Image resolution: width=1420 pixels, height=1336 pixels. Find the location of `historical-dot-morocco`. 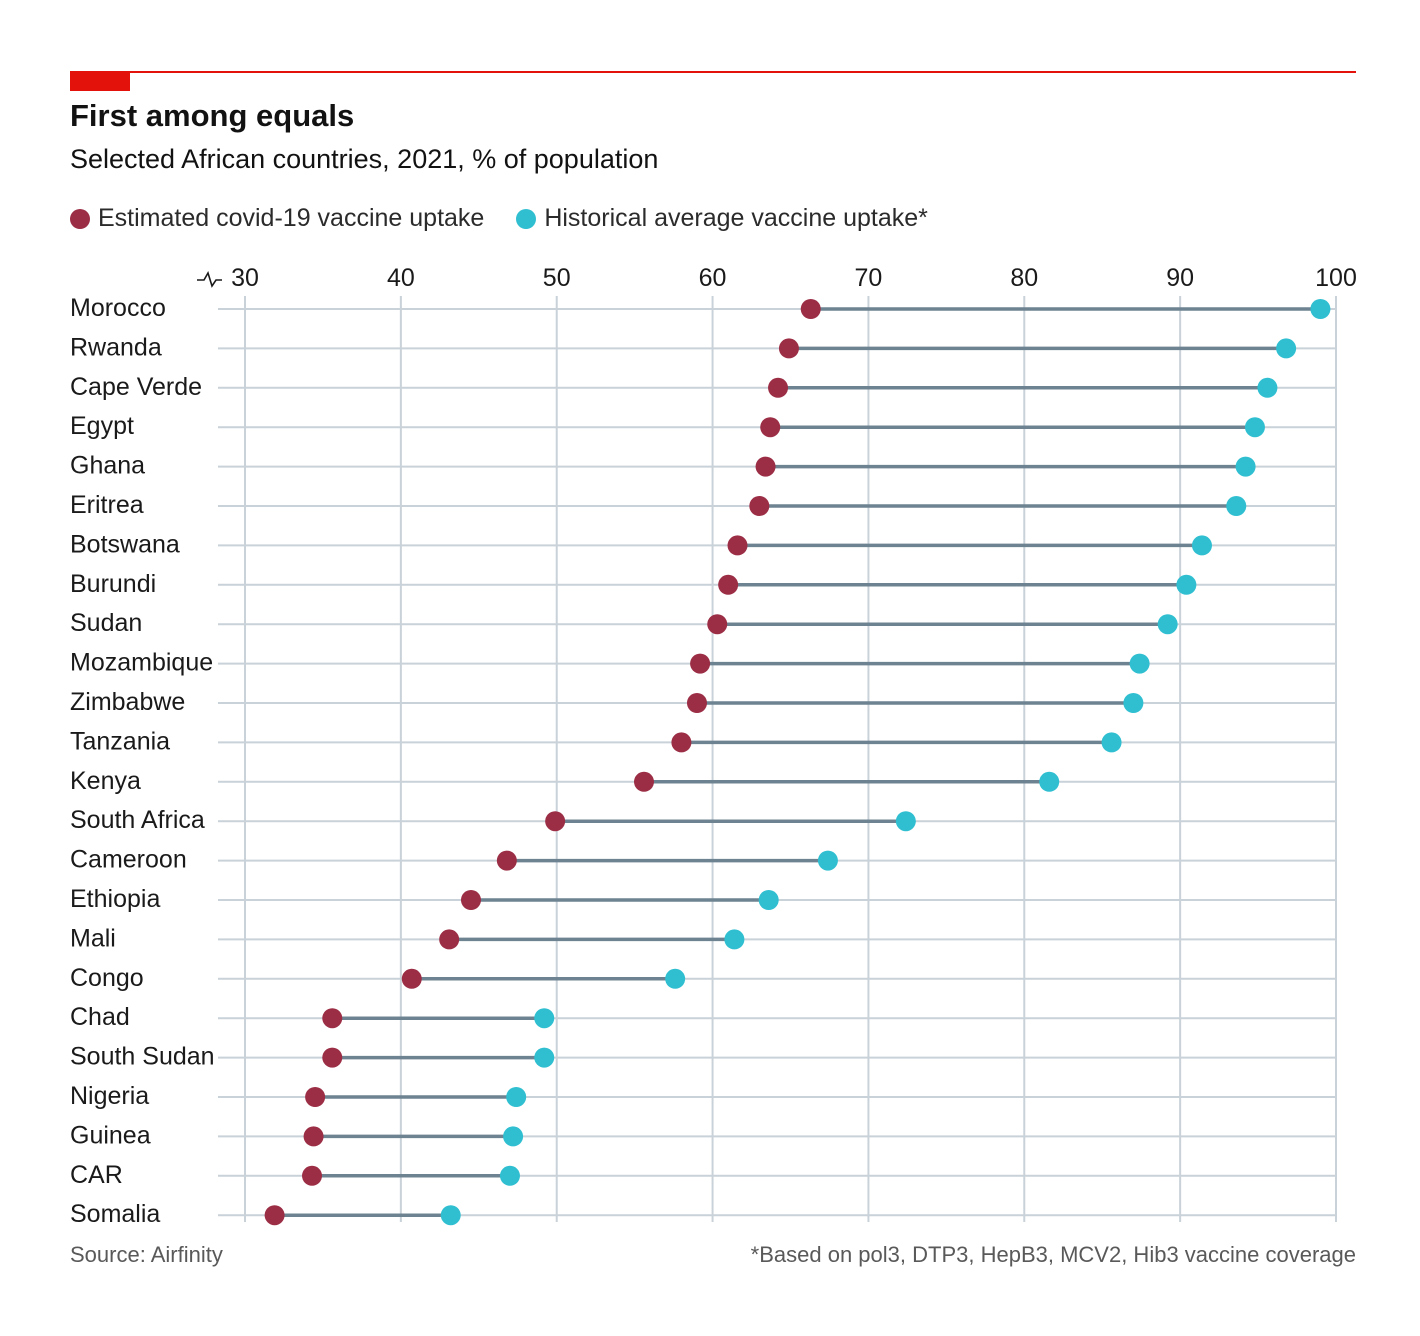

historical-dot-morocco is located at coordinates (1320, 309).